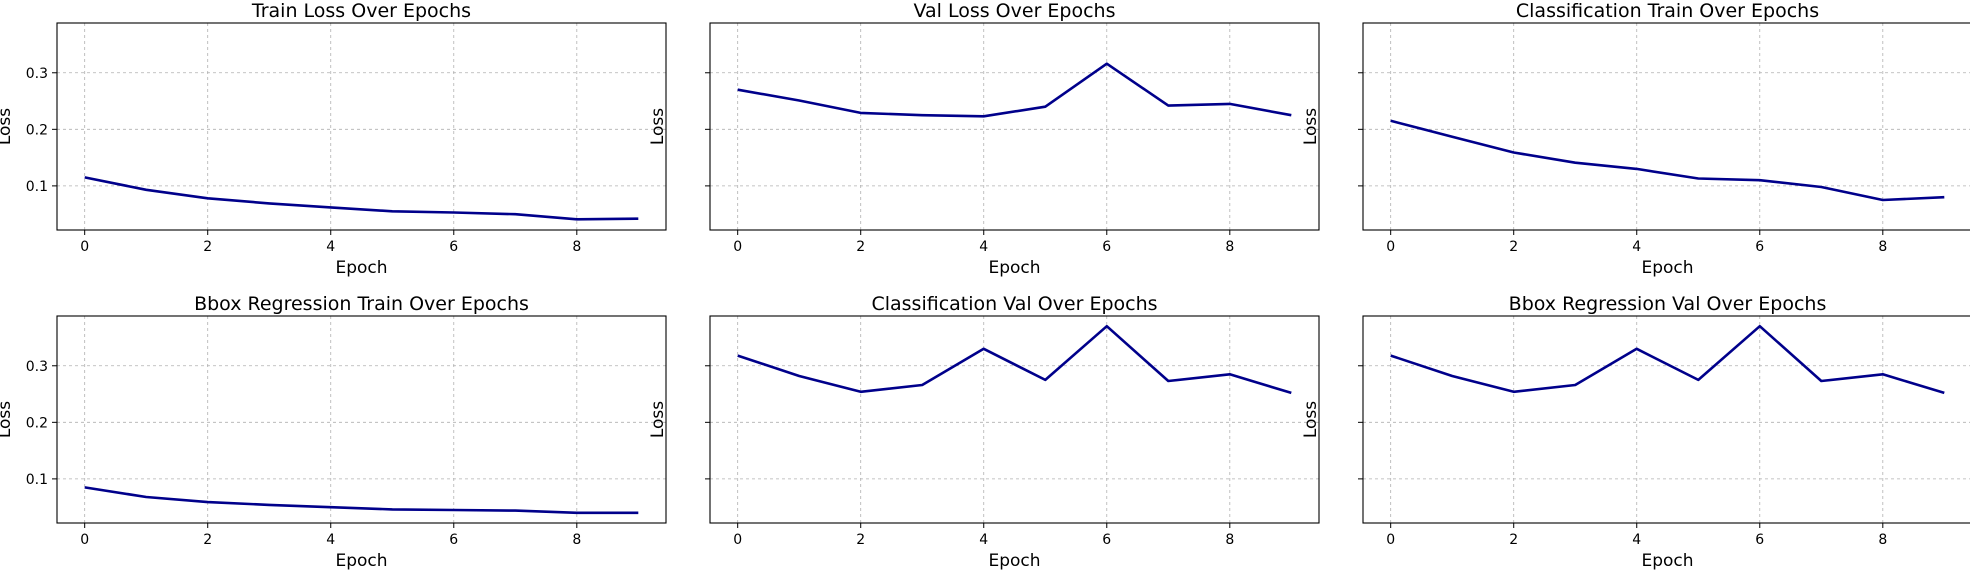 Image resolution: width=1970 pixels, height=570 pixels. Describe the element at coordinates (1668, 304) in the screenshot. I see `subplot-title: Bbox Regression Val Over Epochs` at that location.